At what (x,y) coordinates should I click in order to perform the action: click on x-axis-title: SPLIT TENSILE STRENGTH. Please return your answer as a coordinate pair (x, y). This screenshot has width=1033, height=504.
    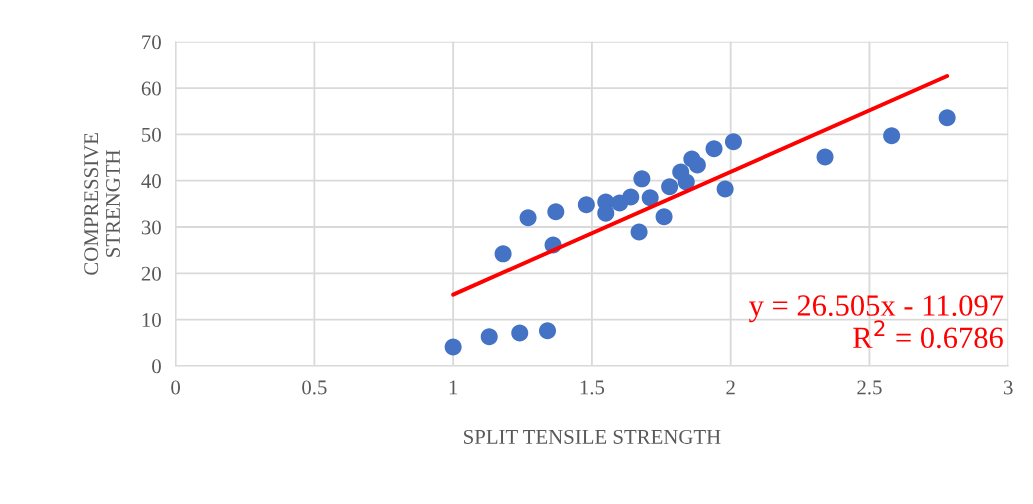
    Looking at the image, I should click on (592, 436).